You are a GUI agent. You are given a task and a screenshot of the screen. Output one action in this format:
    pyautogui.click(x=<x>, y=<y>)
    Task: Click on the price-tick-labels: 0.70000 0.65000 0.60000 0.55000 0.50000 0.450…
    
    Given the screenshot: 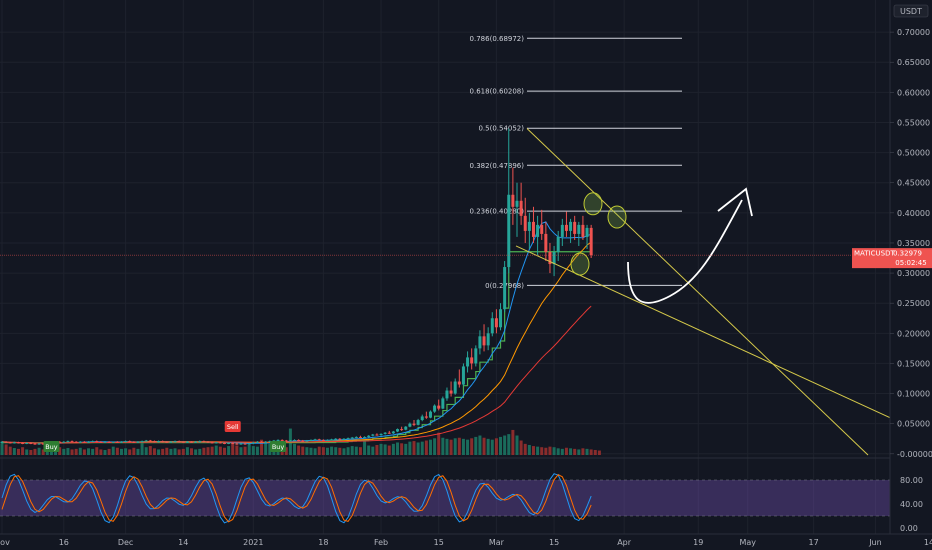 What is the action you would take?
    pyautogui.click(x=911, y=243)
    